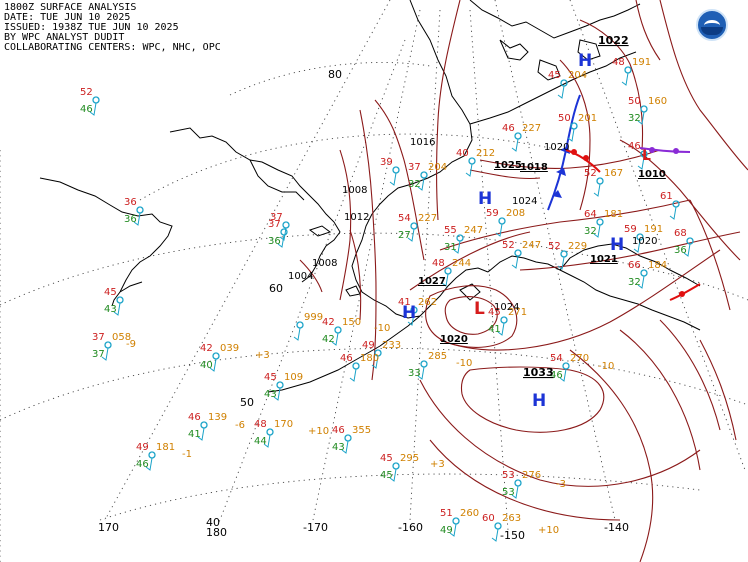 The image size is (748, 562). Describe the element at coordinates (213, 522) in the screenshot. I see `lat-label-40: 40` at that location.